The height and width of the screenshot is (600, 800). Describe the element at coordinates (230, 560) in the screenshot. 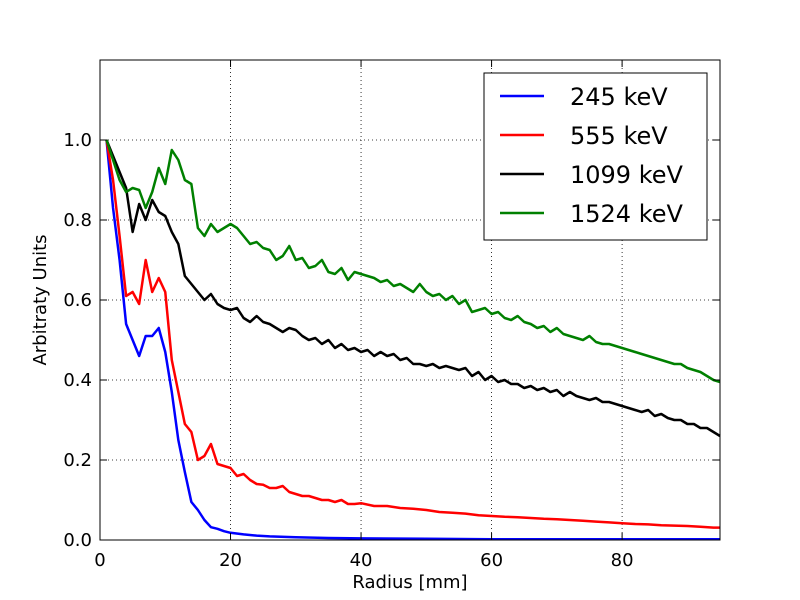

I see `x-tick-label: 20` at that location.